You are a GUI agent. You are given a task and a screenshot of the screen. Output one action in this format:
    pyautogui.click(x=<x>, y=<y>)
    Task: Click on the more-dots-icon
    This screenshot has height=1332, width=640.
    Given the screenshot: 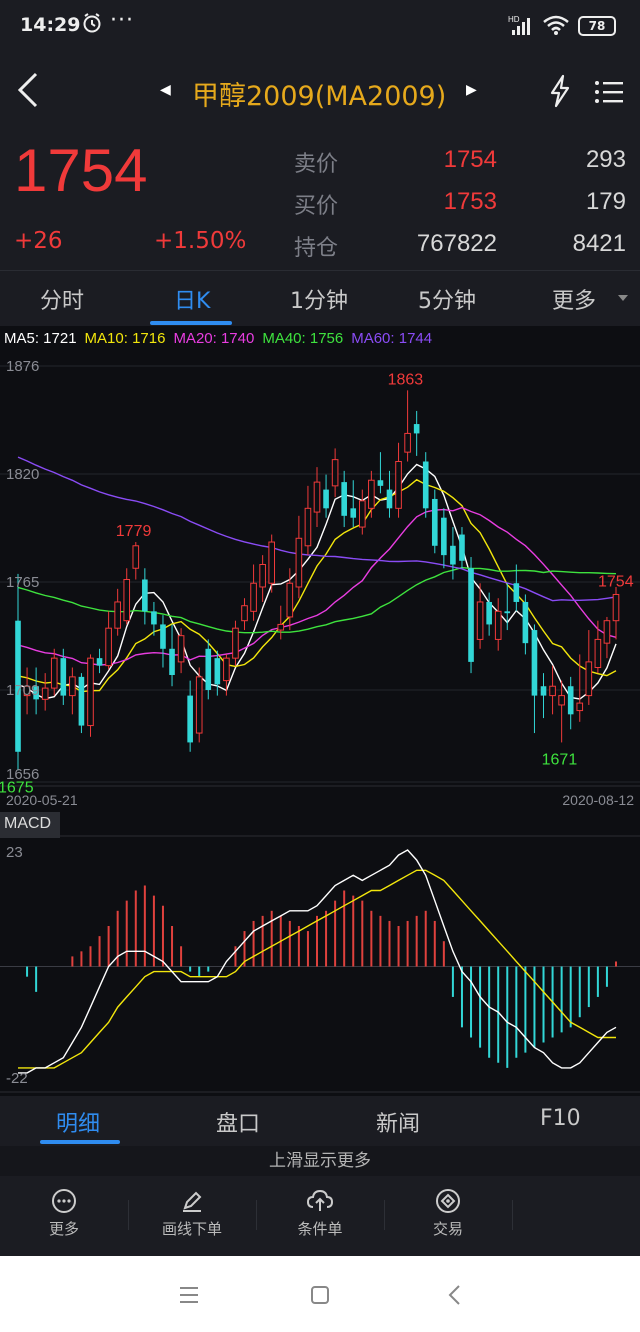 What is the action you would take?
    pyautogui.click(x=64, y=1201)
    